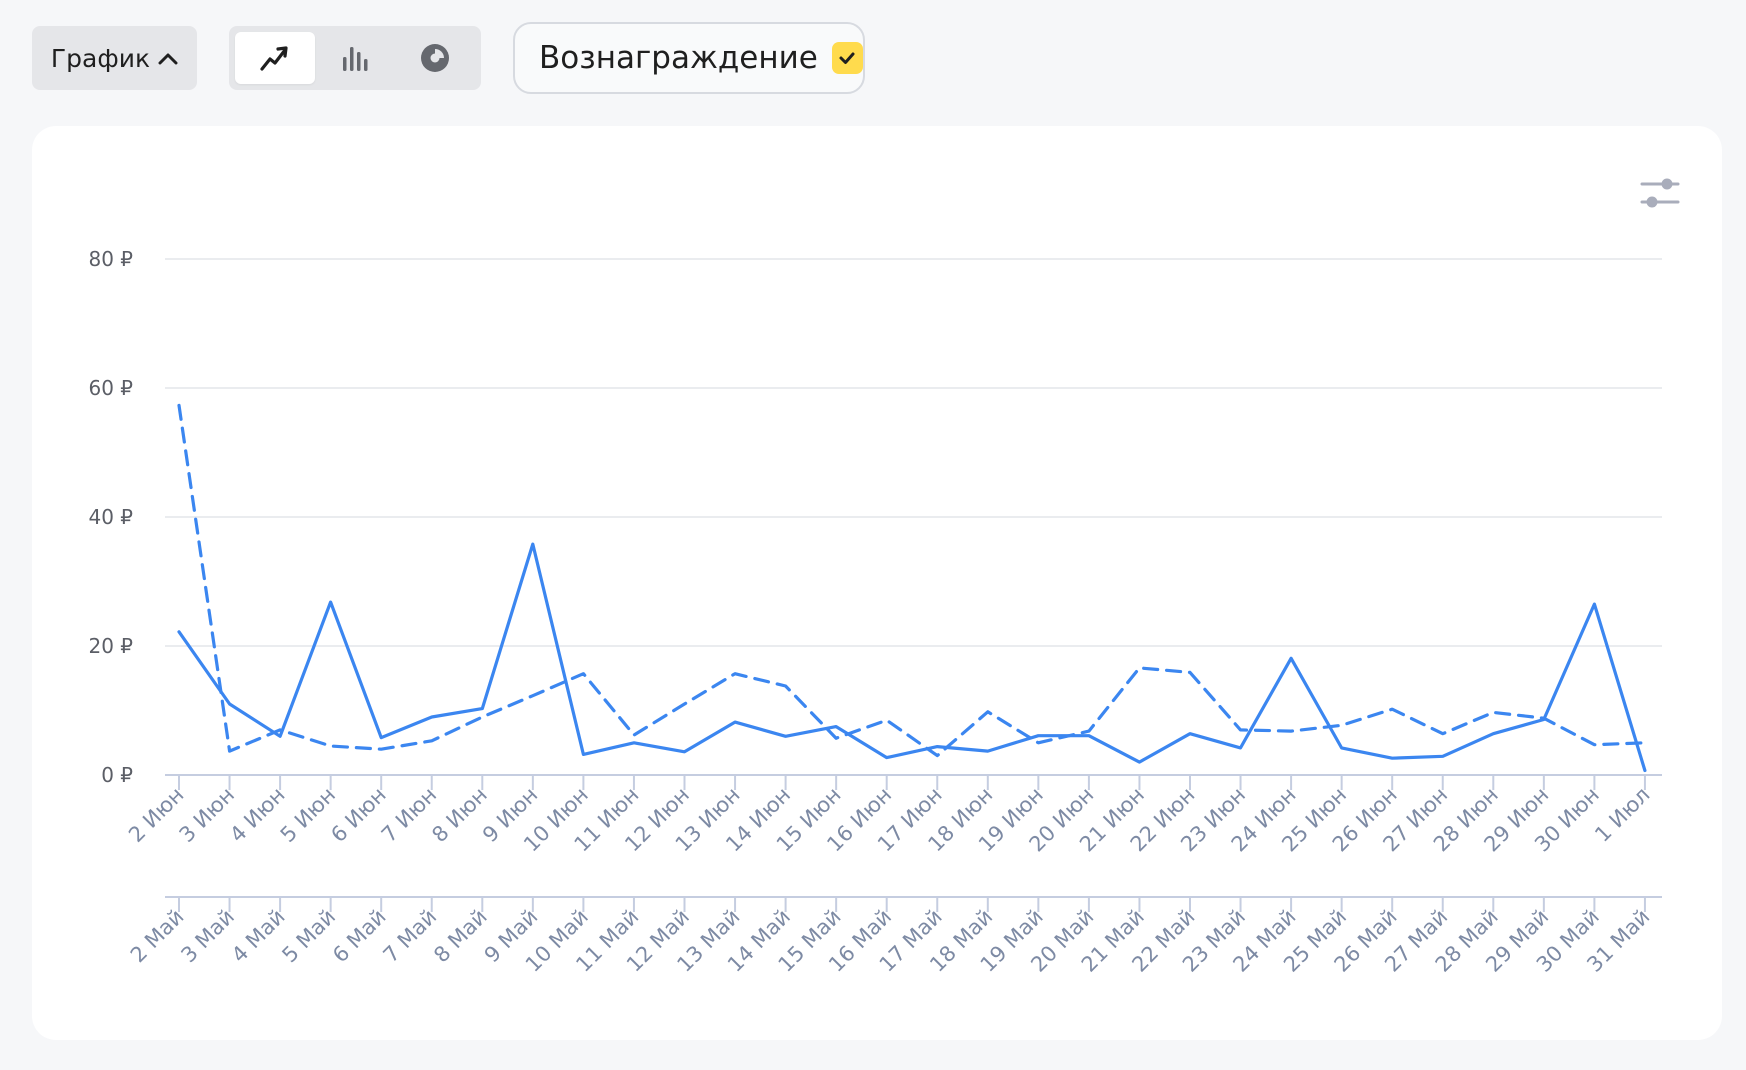 The width and height of the screenshot is (1746, 1070). What do you see at coordinates (359, 936) in the screenshot?
I see `x2-tick-label: 6 Май` at bounding box center [359, 936].